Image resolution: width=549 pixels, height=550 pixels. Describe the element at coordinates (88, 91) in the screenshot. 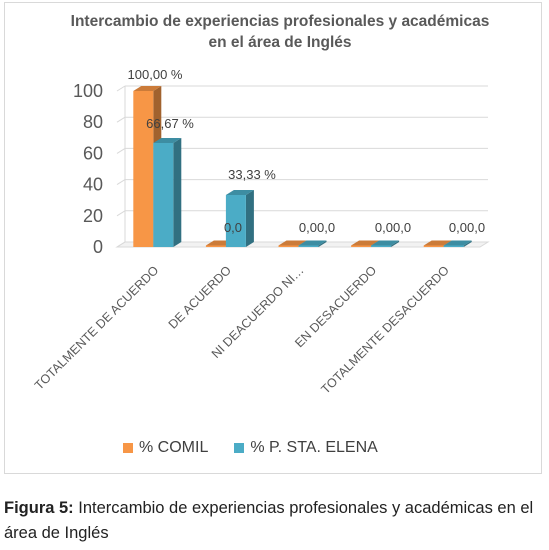

I see `y-tick-label: 100` at that location.